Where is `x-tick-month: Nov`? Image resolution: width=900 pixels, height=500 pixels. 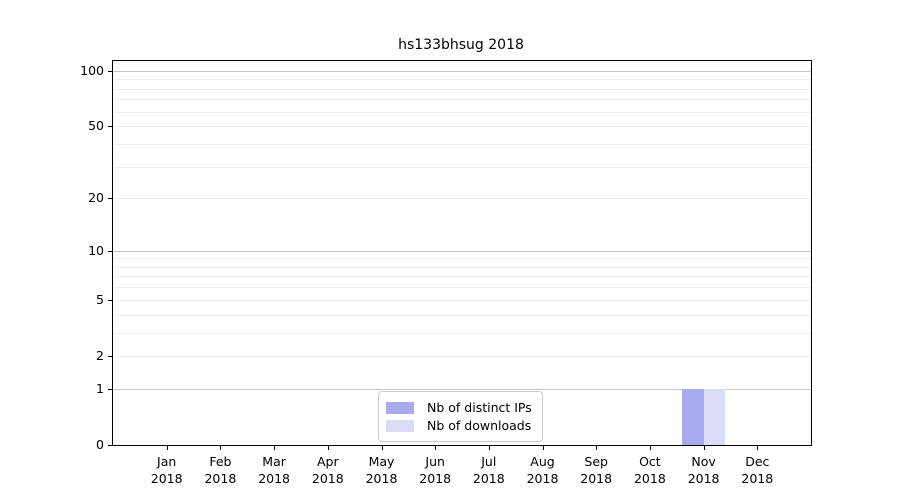 x-tick-month: Nov is located at coordinates (703, 461).